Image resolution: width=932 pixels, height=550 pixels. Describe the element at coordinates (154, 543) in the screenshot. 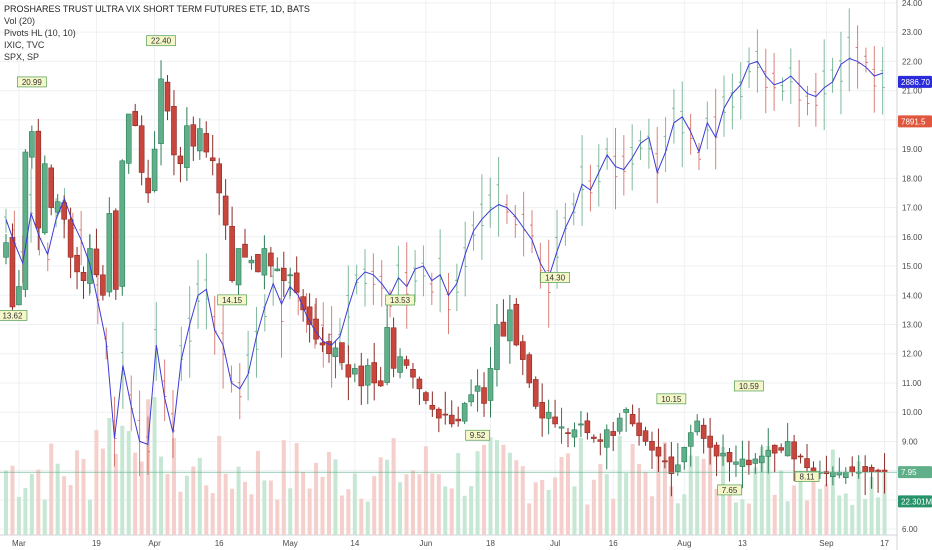

I see `x-tick-label: Apr` at that location.